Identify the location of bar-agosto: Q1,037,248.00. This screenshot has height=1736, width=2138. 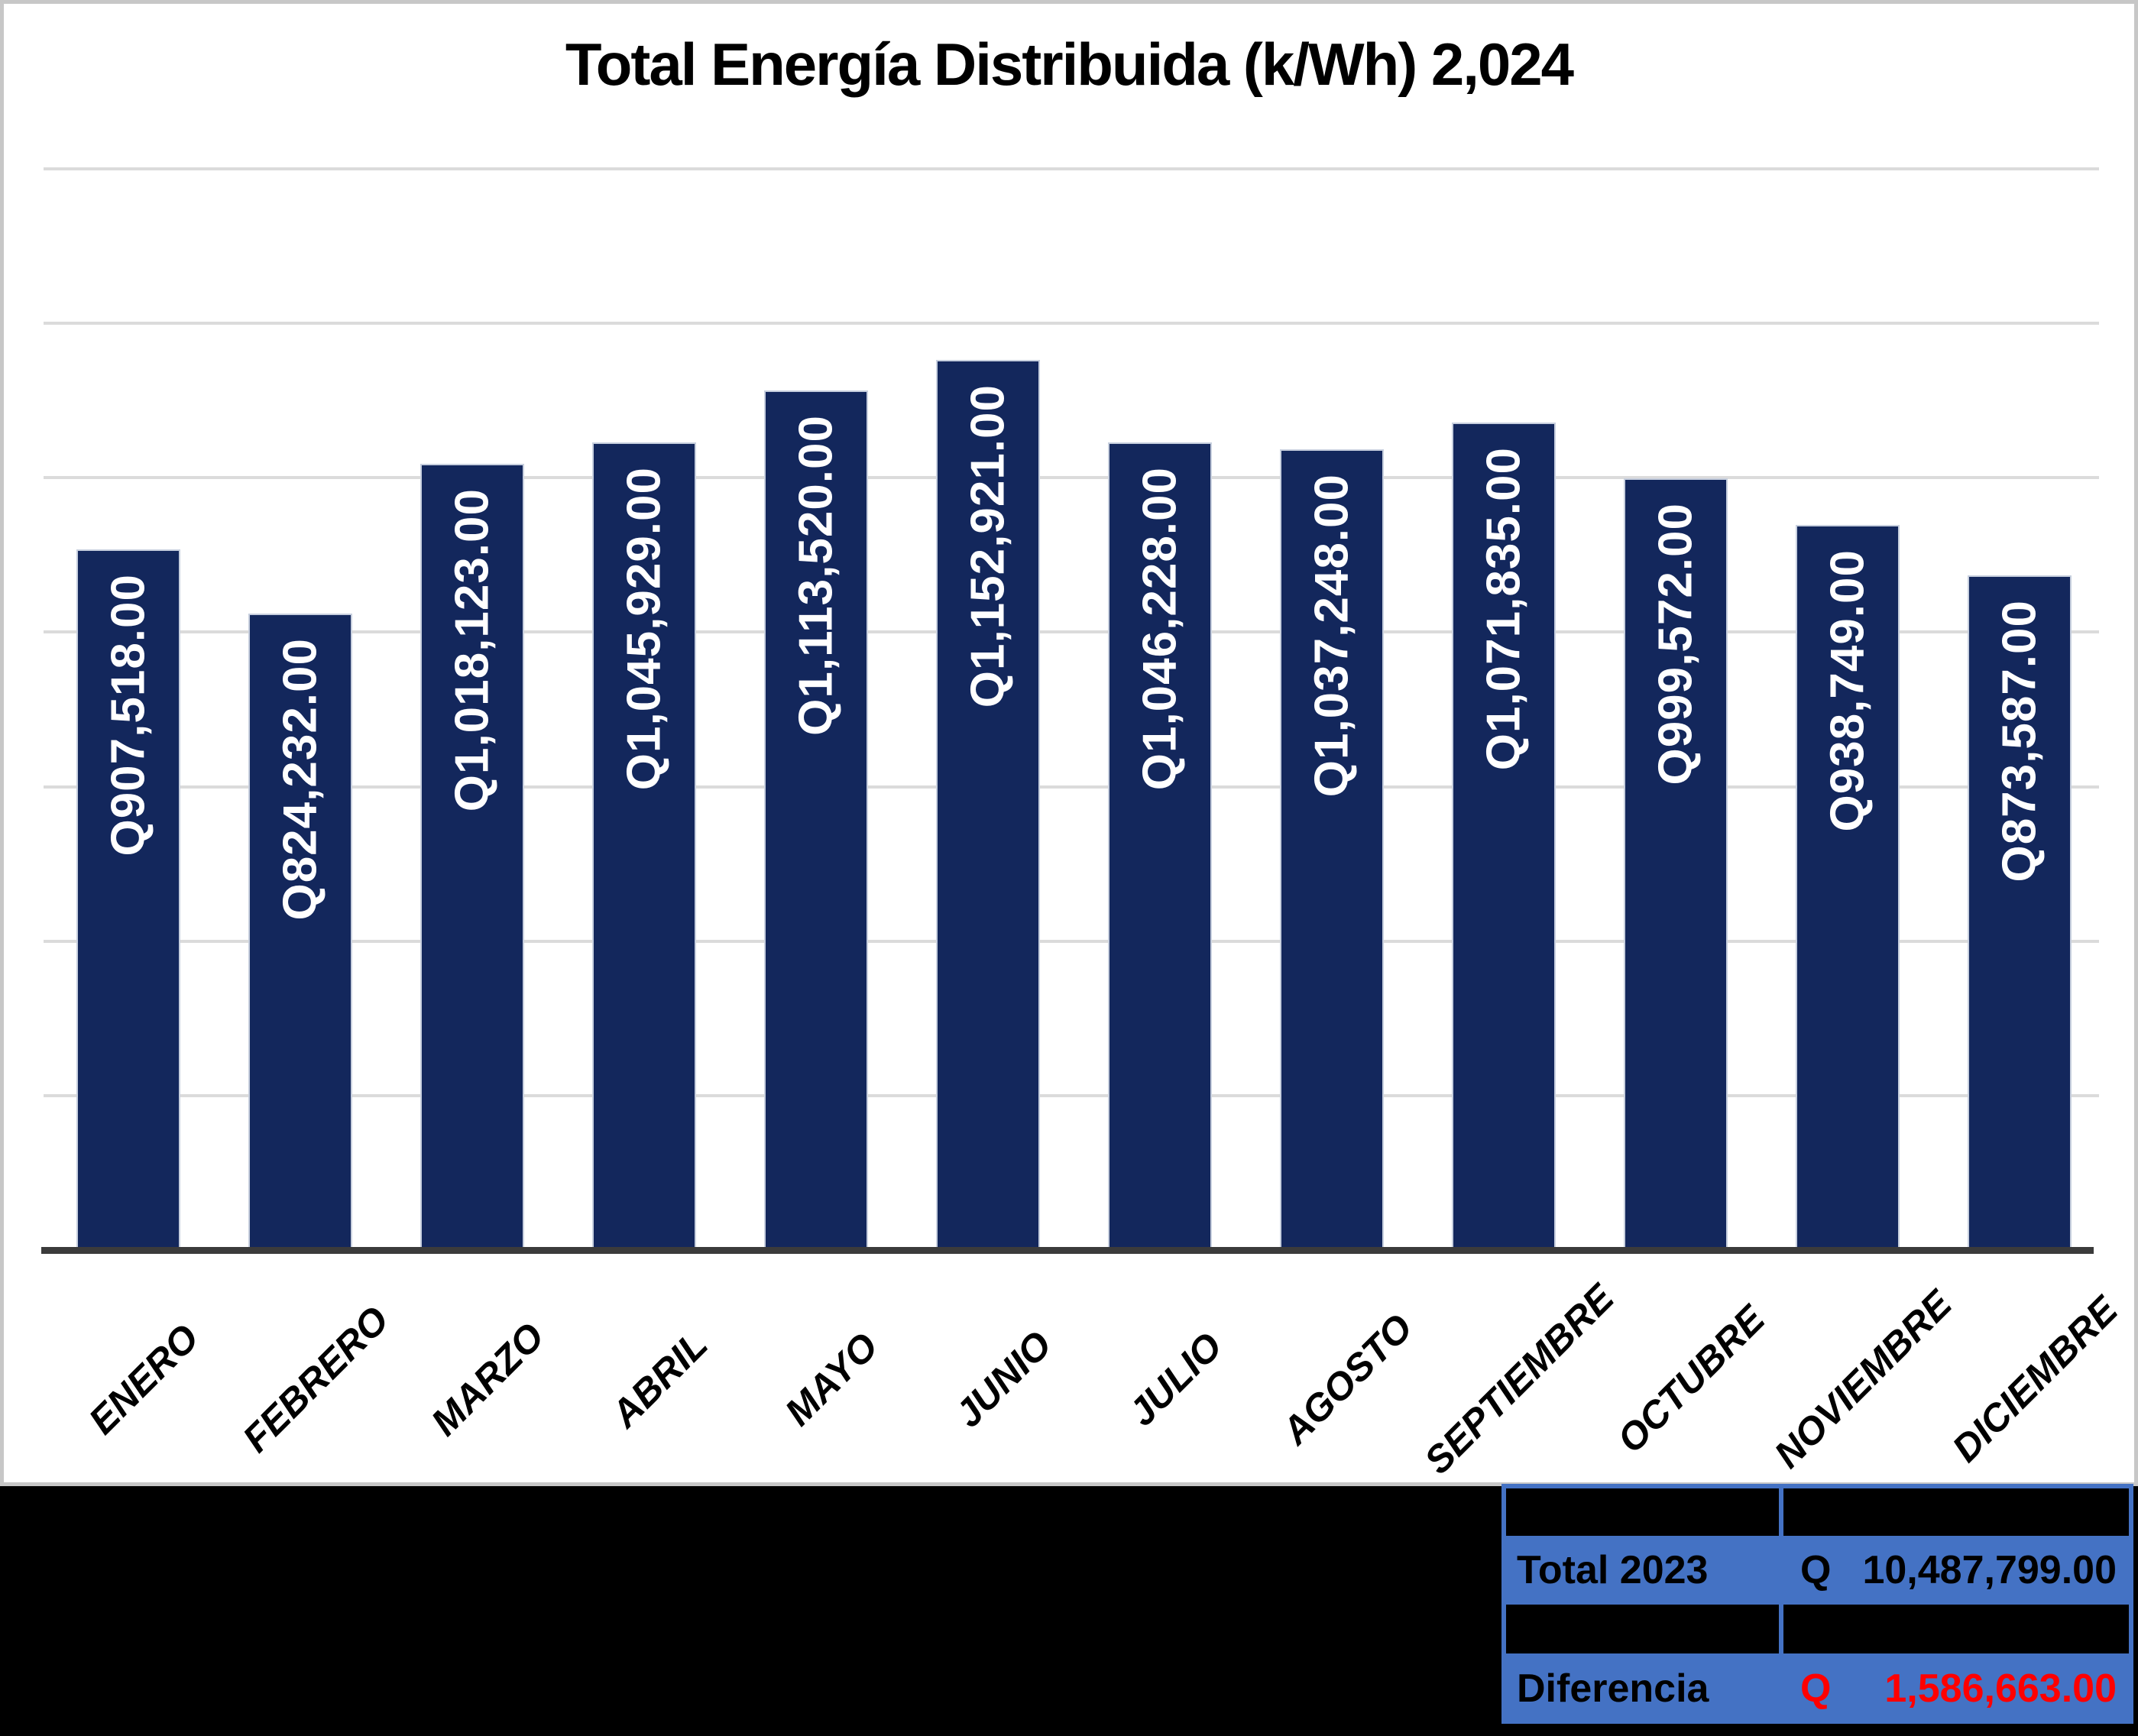
(1331, 849).